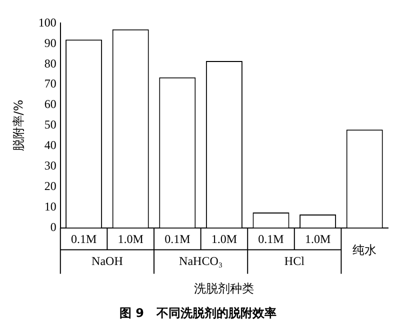 The image size is (408, 331). I want to click on text: NaHCO₃, so click(201, 261).